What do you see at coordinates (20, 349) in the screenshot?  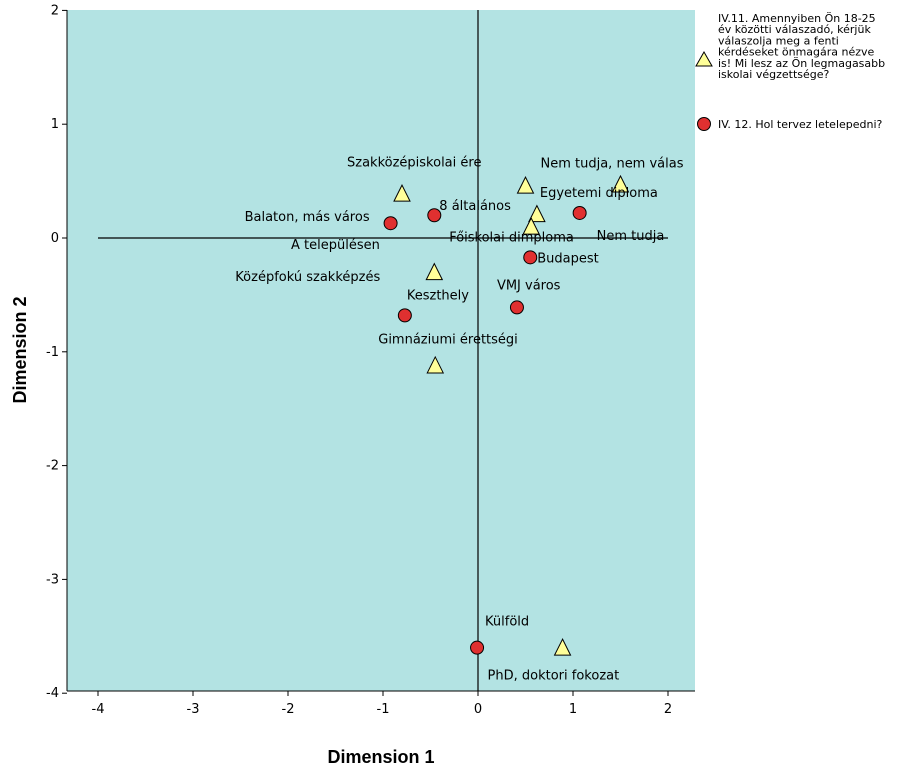 I see `y-axis-title: Dimension 2` at bounding box center [20, 349].